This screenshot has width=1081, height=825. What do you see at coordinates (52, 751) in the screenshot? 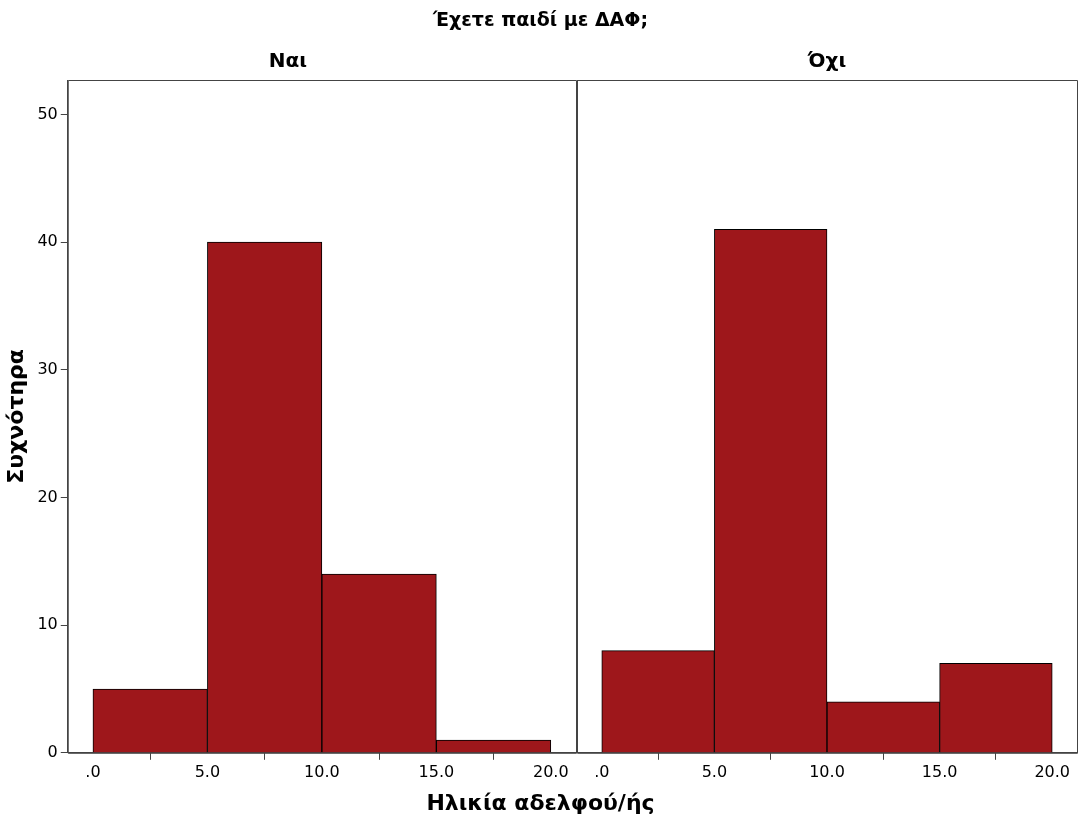
I see `y-tick-label: 0` at bounding box center [52, 751].